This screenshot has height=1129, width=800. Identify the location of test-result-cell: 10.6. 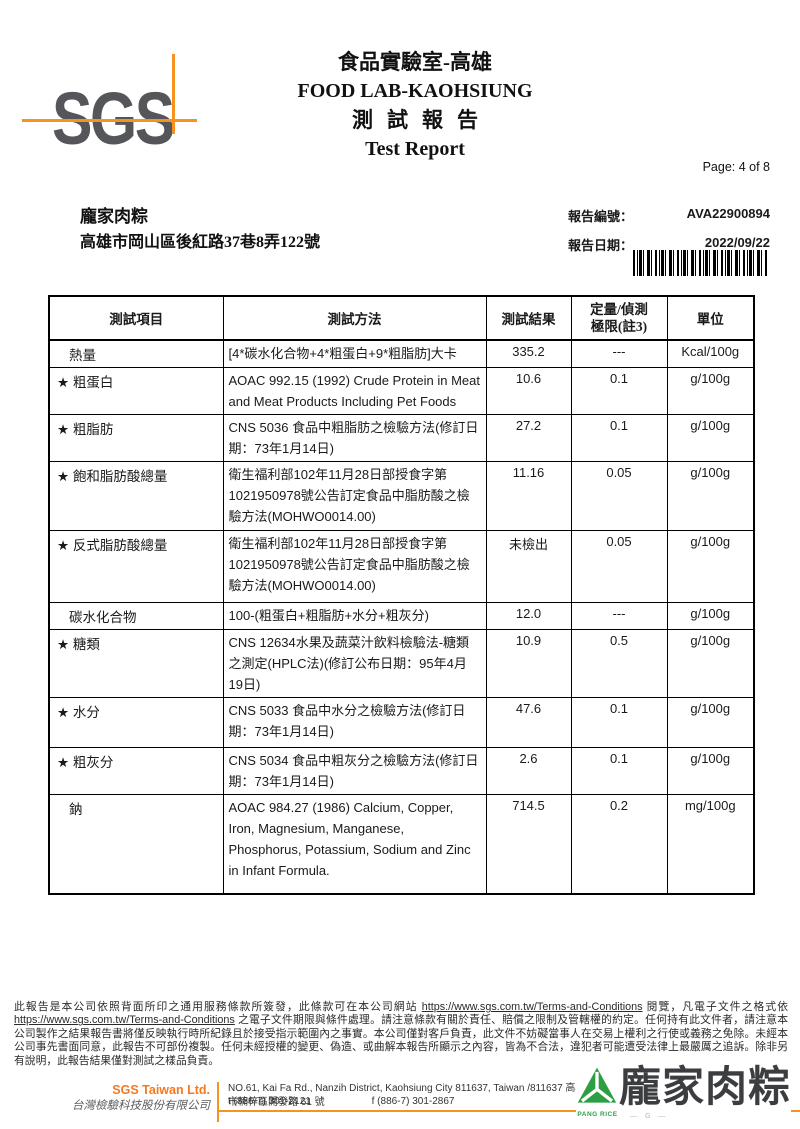
(528, 391).